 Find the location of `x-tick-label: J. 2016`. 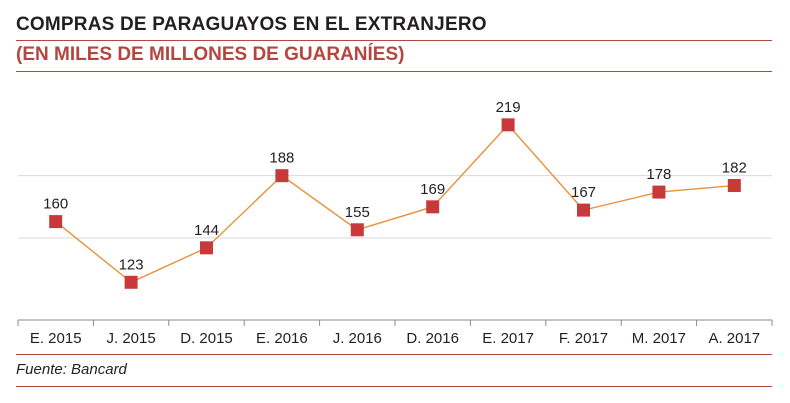

x-tick-label: J. 2016 is located at coordinates (357, 338).